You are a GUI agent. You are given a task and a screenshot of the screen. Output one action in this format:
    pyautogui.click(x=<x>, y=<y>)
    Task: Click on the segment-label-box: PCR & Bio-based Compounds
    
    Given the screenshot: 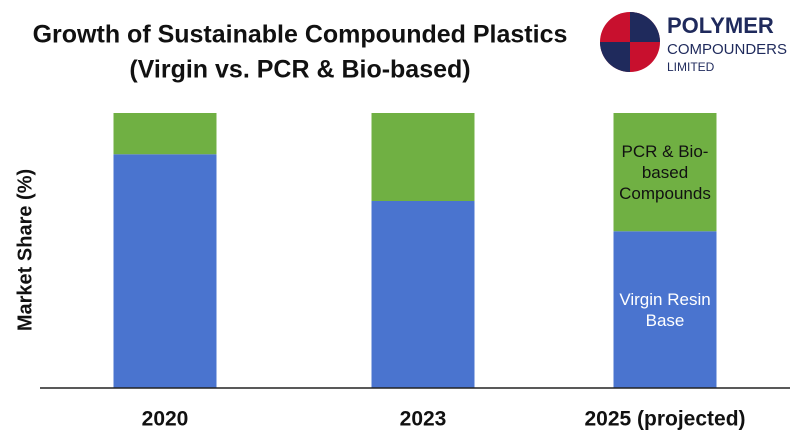 What is the action you would take?
    pyautogui.click(x=665, y=172)
    